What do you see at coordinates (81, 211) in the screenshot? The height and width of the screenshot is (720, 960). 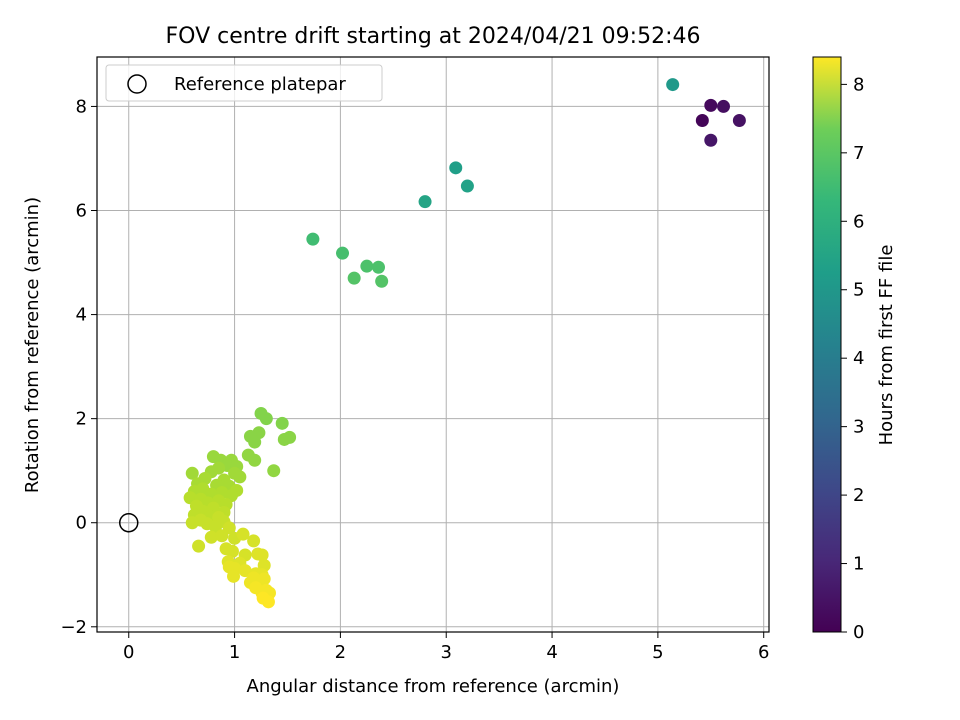 I see `y-tick-label: 6` at bounding box center [81, 211].